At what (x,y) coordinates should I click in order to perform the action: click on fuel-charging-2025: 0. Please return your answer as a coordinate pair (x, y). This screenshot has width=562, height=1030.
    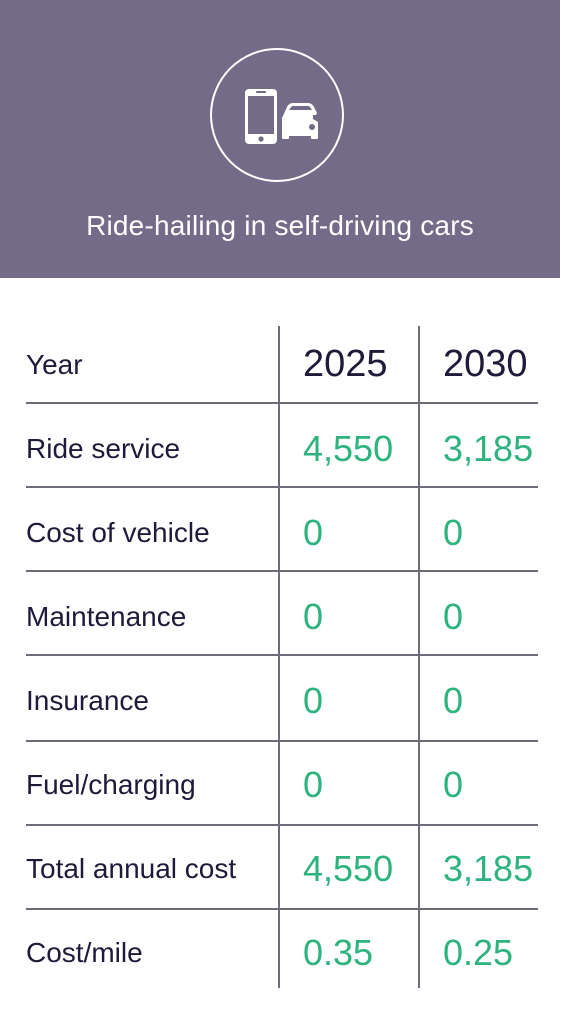
    Looking at the image, I should click on (313, 784).